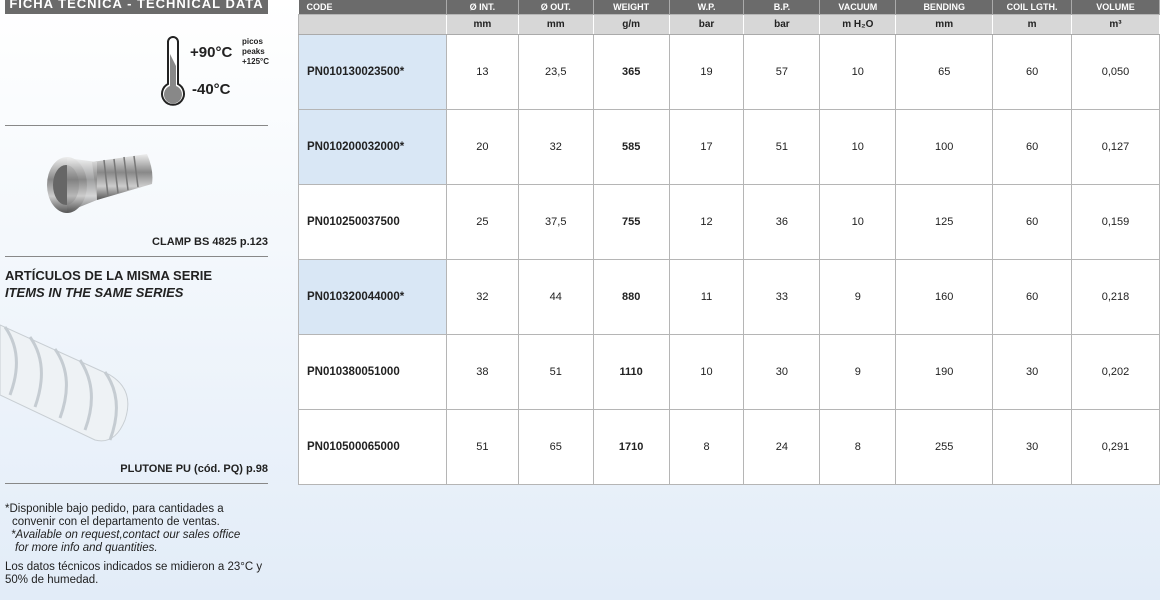  I want to click on series-item-caption: PLUTONE PU (cód. PQ) p.98, so click(194, 469).